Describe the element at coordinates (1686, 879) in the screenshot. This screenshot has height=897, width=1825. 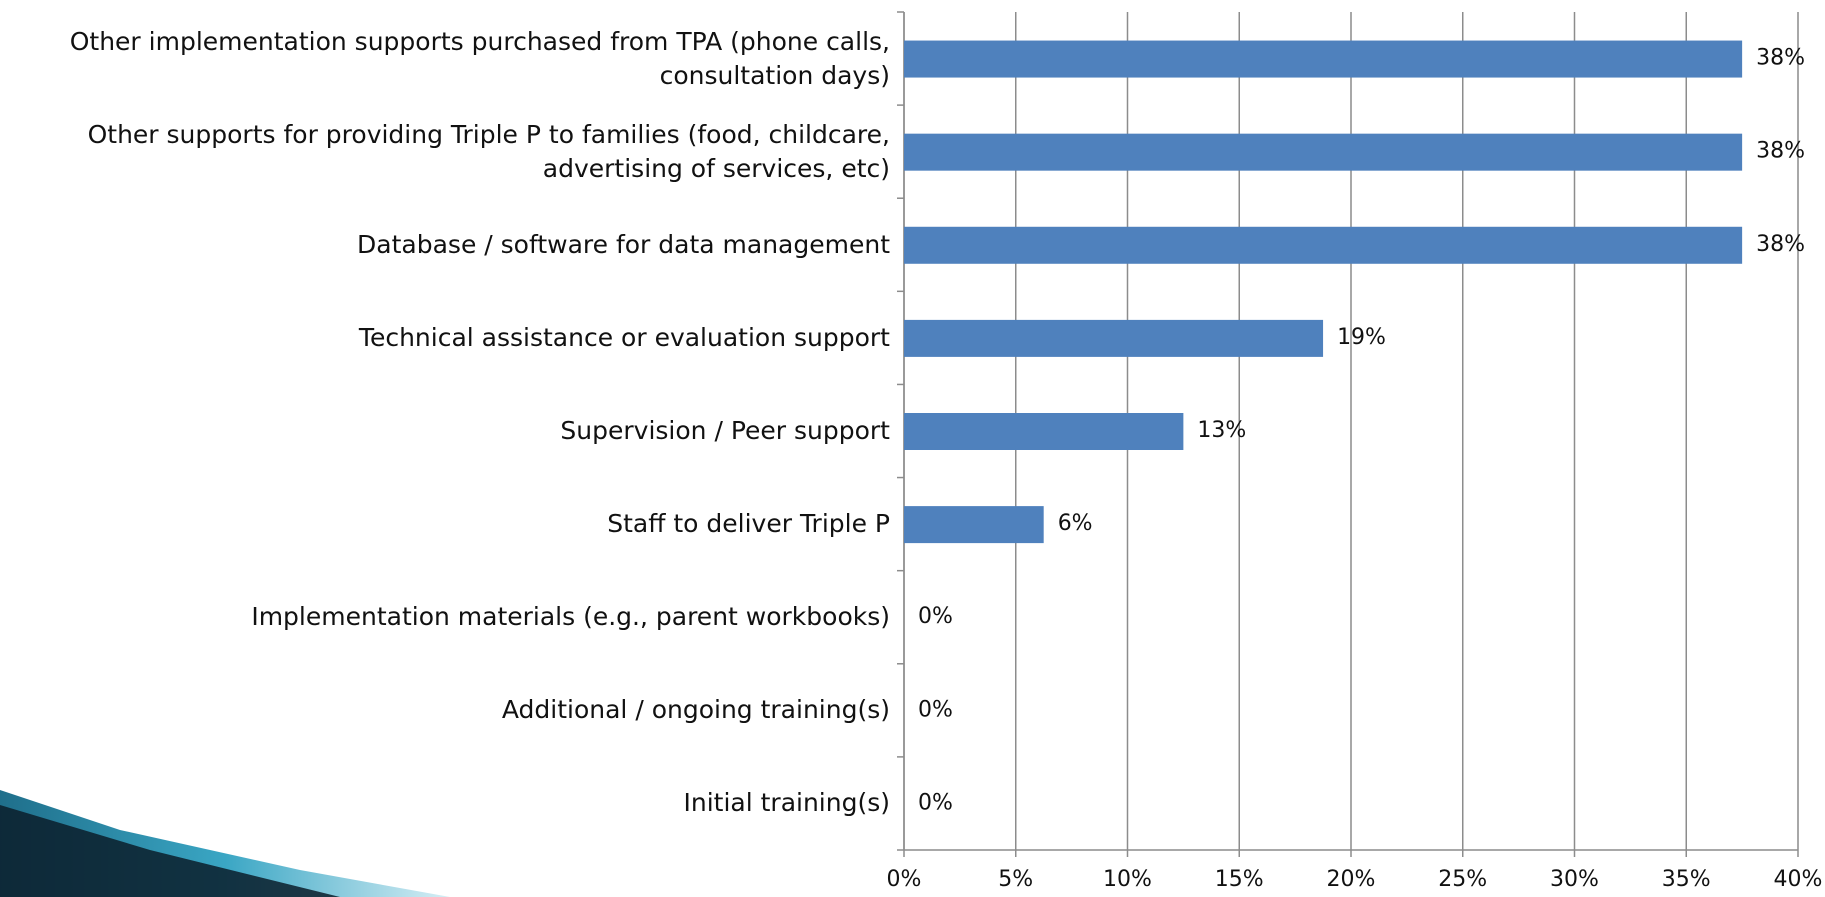
I see `x-tick-label: 35%` at that location.